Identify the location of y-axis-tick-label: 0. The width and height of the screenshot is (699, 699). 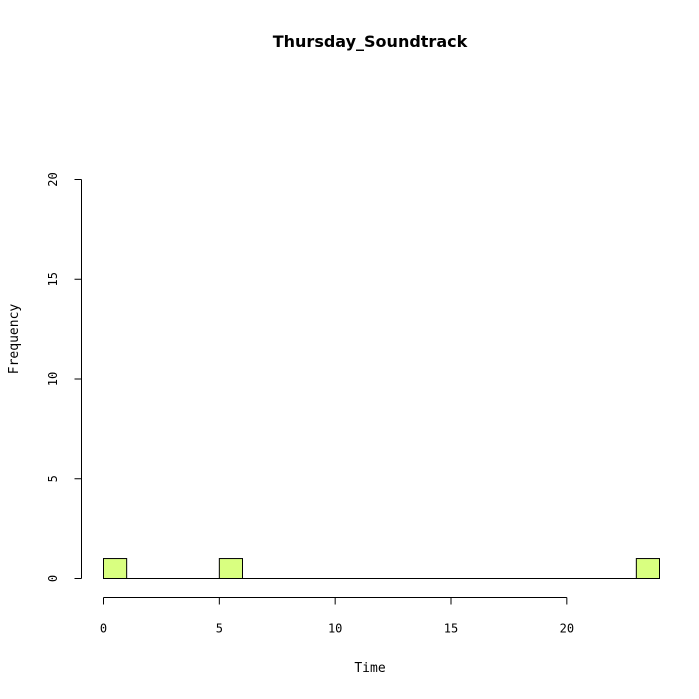
(53, 578).